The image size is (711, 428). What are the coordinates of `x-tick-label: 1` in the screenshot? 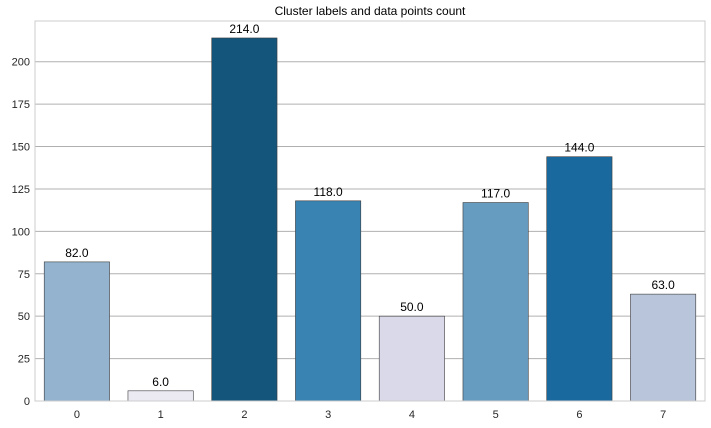 It's located at (161, 415).